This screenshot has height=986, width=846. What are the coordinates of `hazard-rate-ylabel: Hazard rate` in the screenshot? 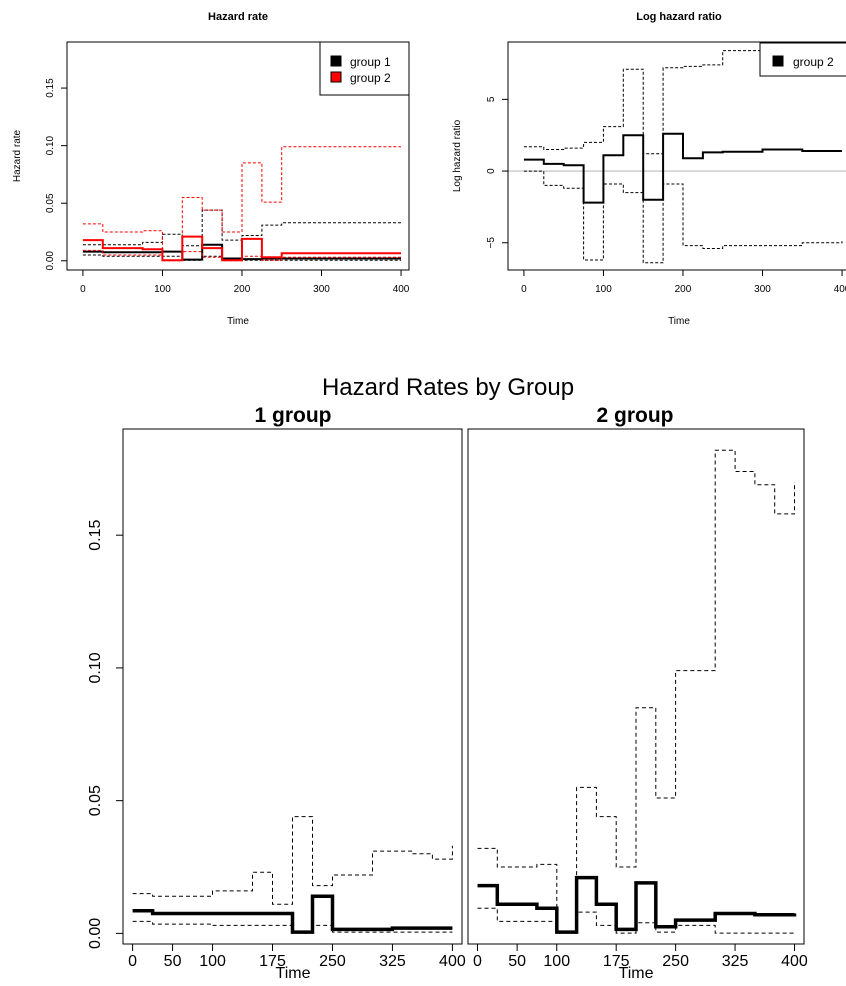 It's located at (17, 155).